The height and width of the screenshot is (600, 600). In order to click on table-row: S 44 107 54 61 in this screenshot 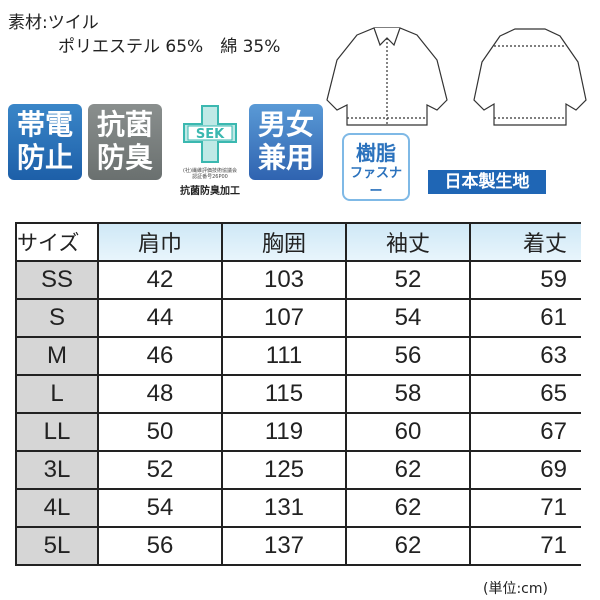, I will do `click(298, 318)`.